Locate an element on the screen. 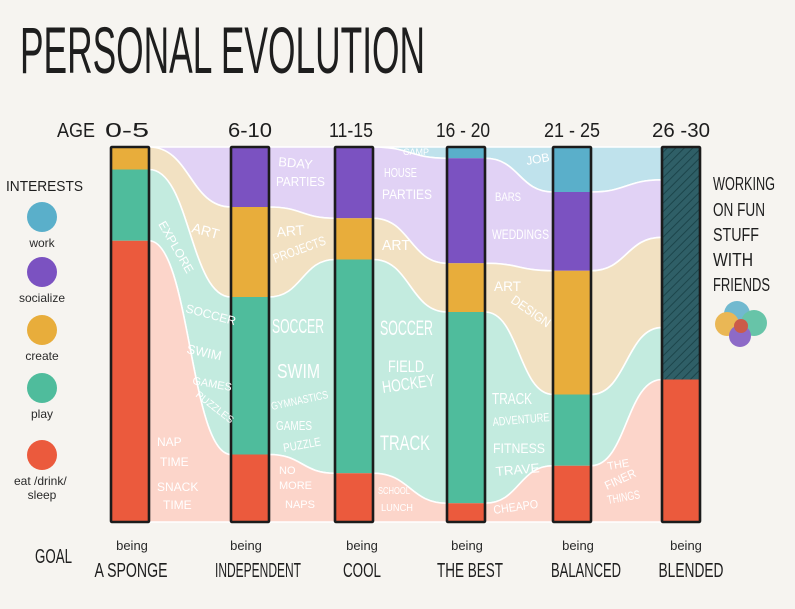  goal-text: A SPONGE is located at coordinates (131, 571).